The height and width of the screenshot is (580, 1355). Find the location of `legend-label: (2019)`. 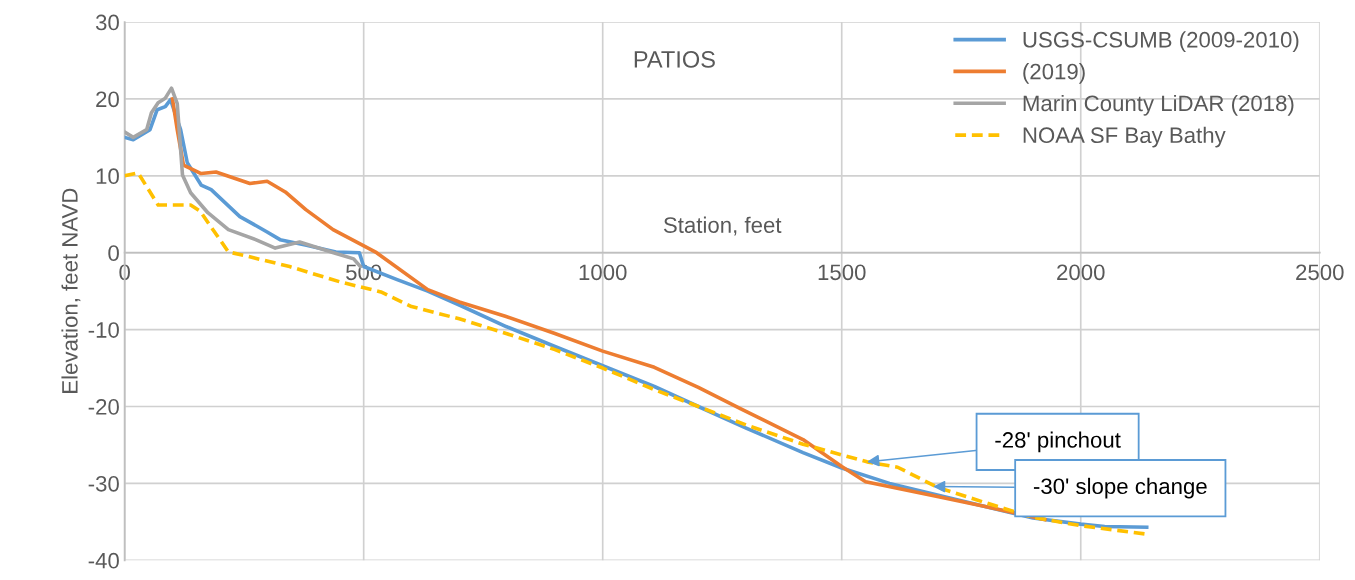

legend-label: (2019) is located at coordinates (1054, 73).